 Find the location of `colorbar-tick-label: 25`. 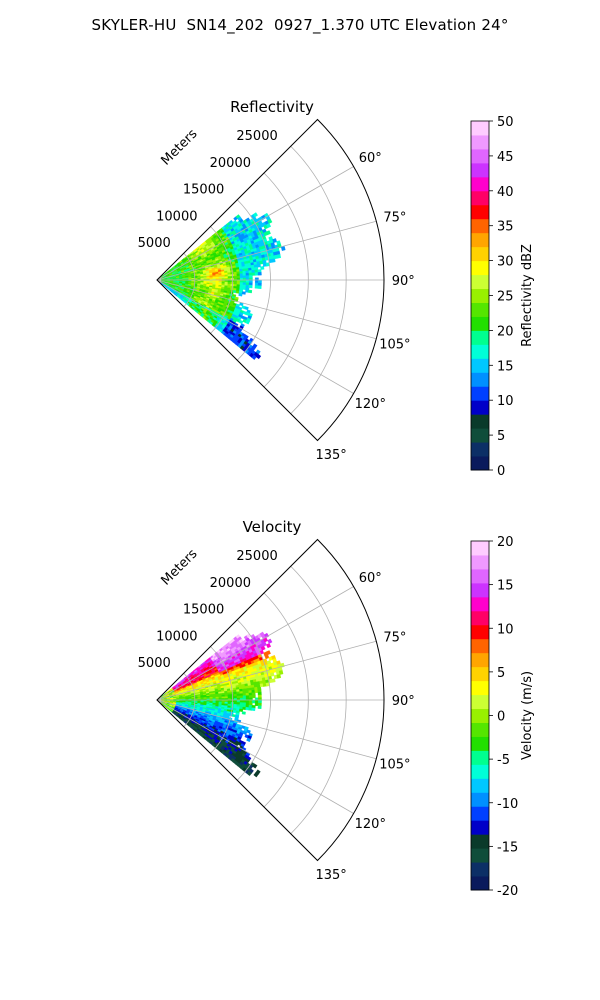

colorbar-tick-label: 25 is located at coordinates (505, 297).